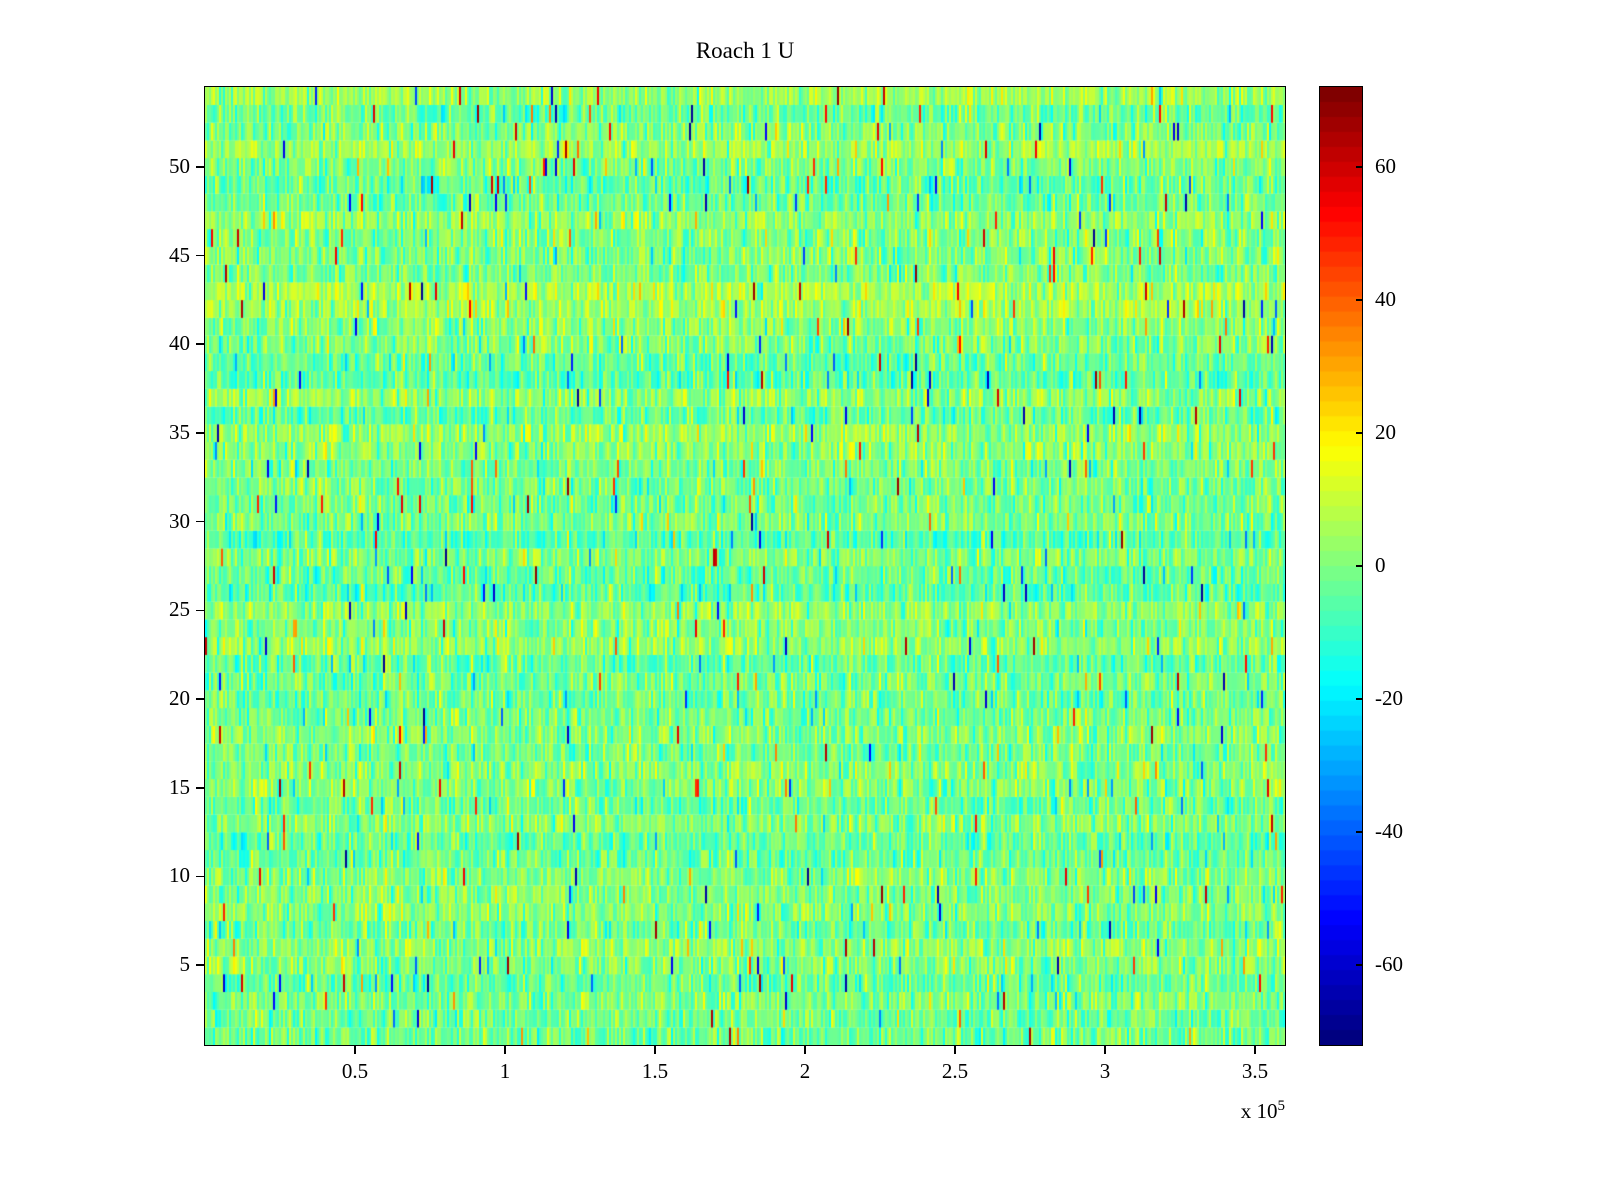 Image resolution: width=1600 pixels, height=1200 pixels. What do you see at coordinates (179, 343) in the screenshot?
I see `y-axis-tick-label: 40` at bounding box center [179, 343].